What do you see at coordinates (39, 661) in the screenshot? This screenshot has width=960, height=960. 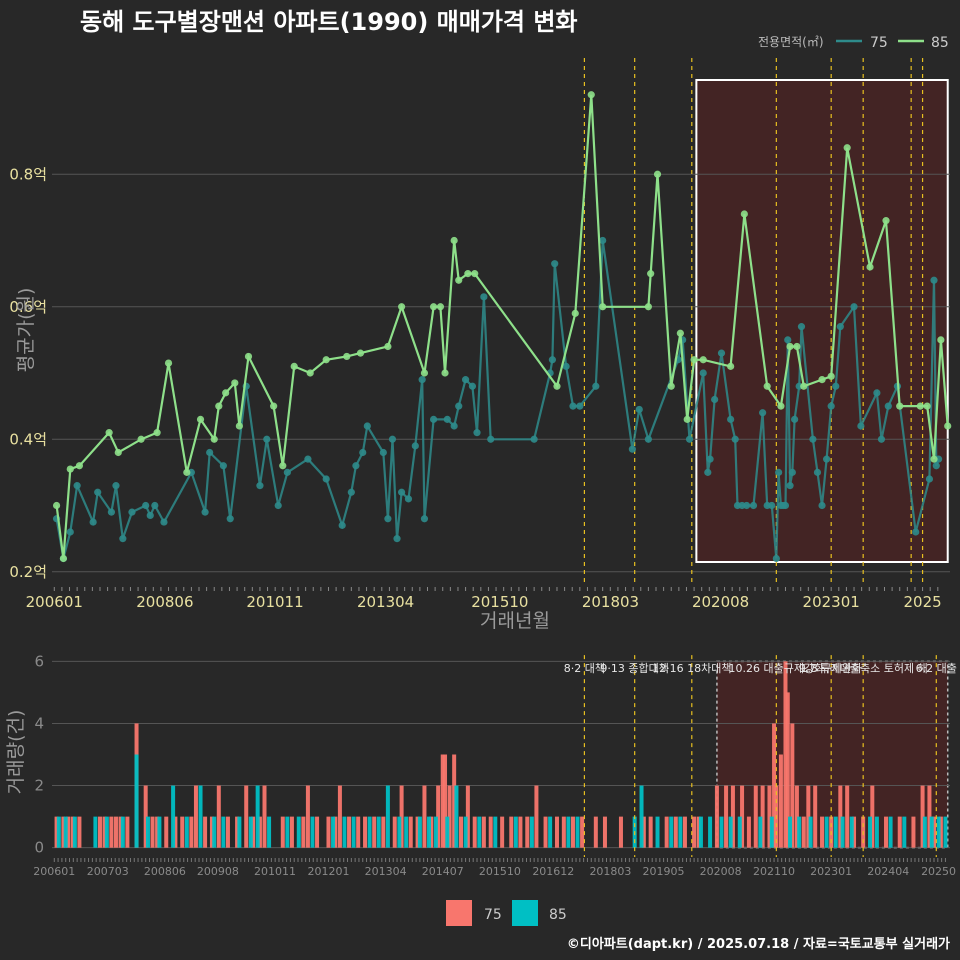 I see `volume-y-tick-label: 6` at bounding box center [39, 661].